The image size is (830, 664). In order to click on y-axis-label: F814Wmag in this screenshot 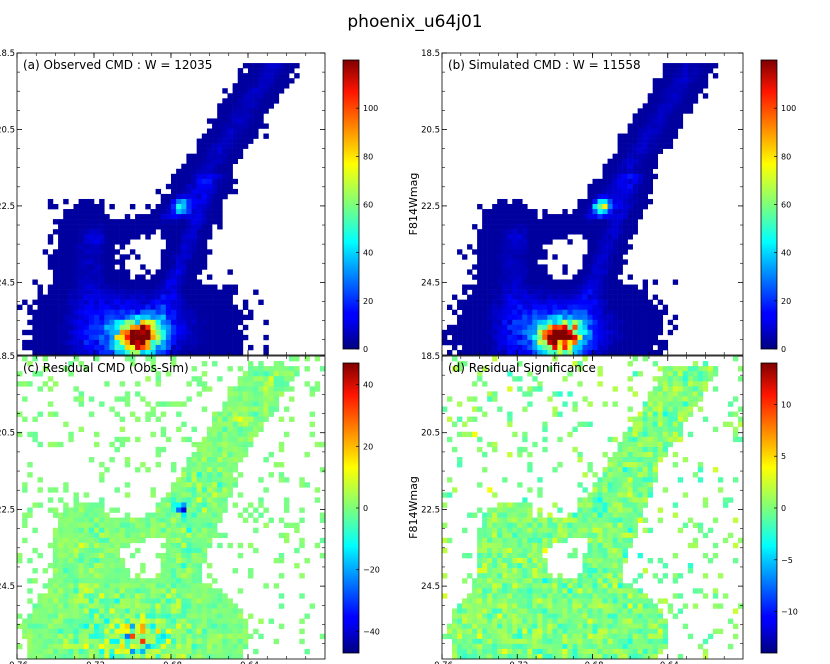, I will do `click(413, 204)`.